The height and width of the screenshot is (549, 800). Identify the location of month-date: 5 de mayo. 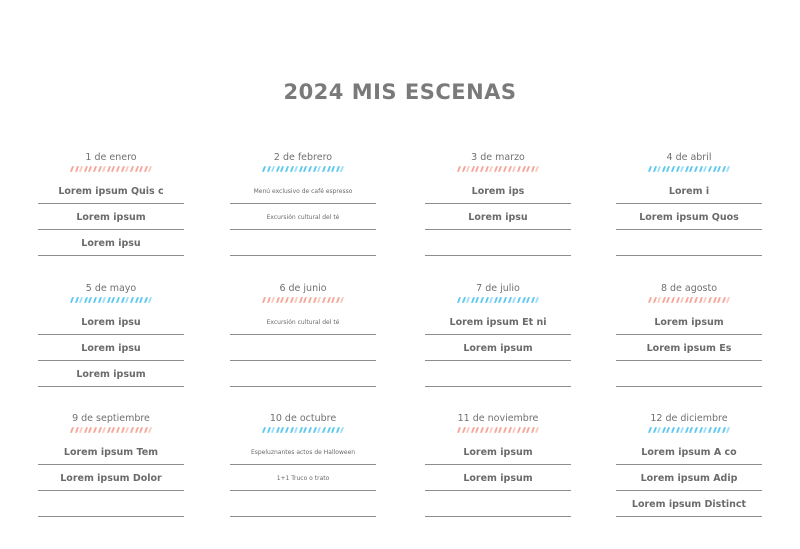
(111, 288).